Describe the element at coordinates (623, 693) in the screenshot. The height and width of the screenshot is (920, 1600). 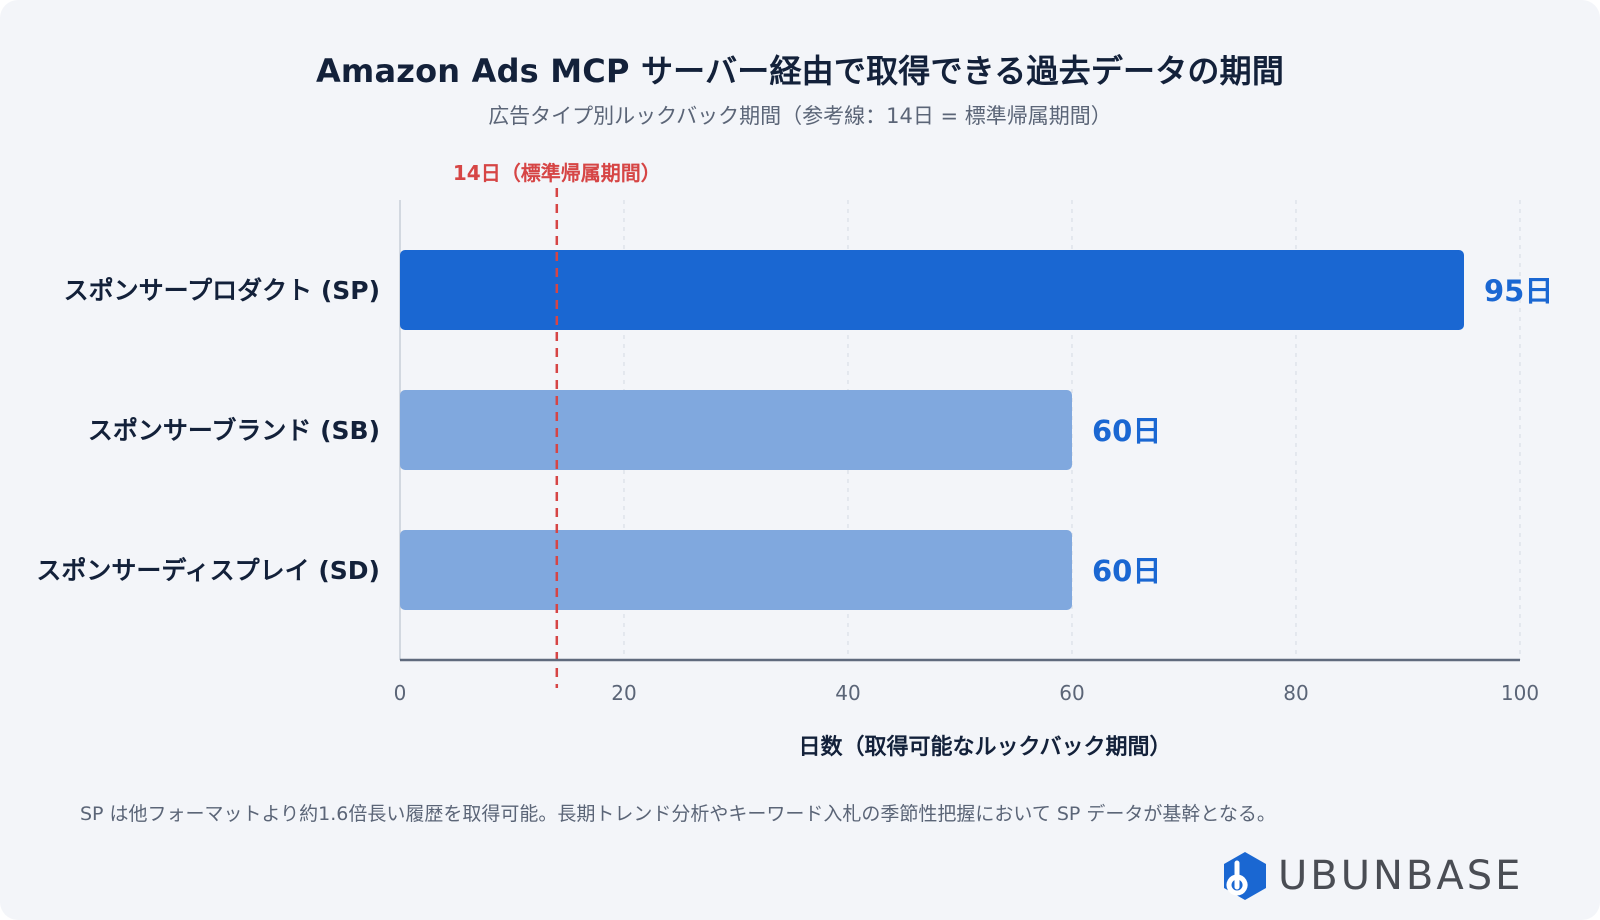
I see `x-tick-label-20: 20` at that location.